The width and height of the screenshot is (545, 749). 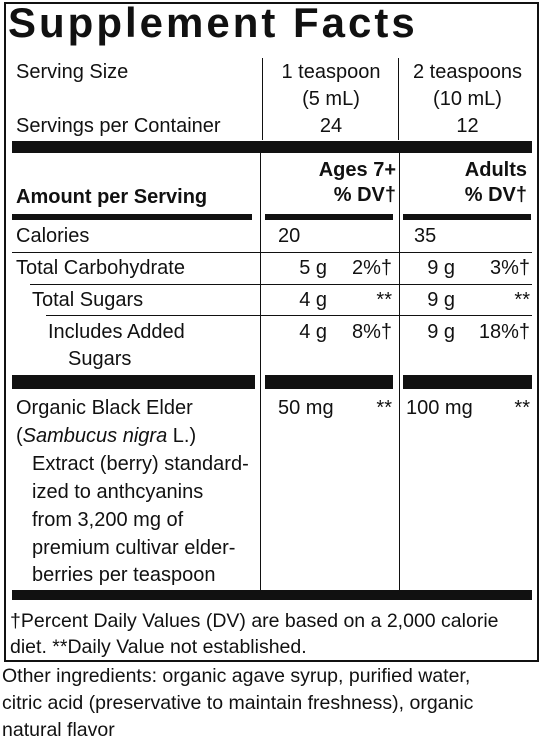 I want to click on footnote-line2: diet. **Daily Value not established., so click(x=158, y=647).